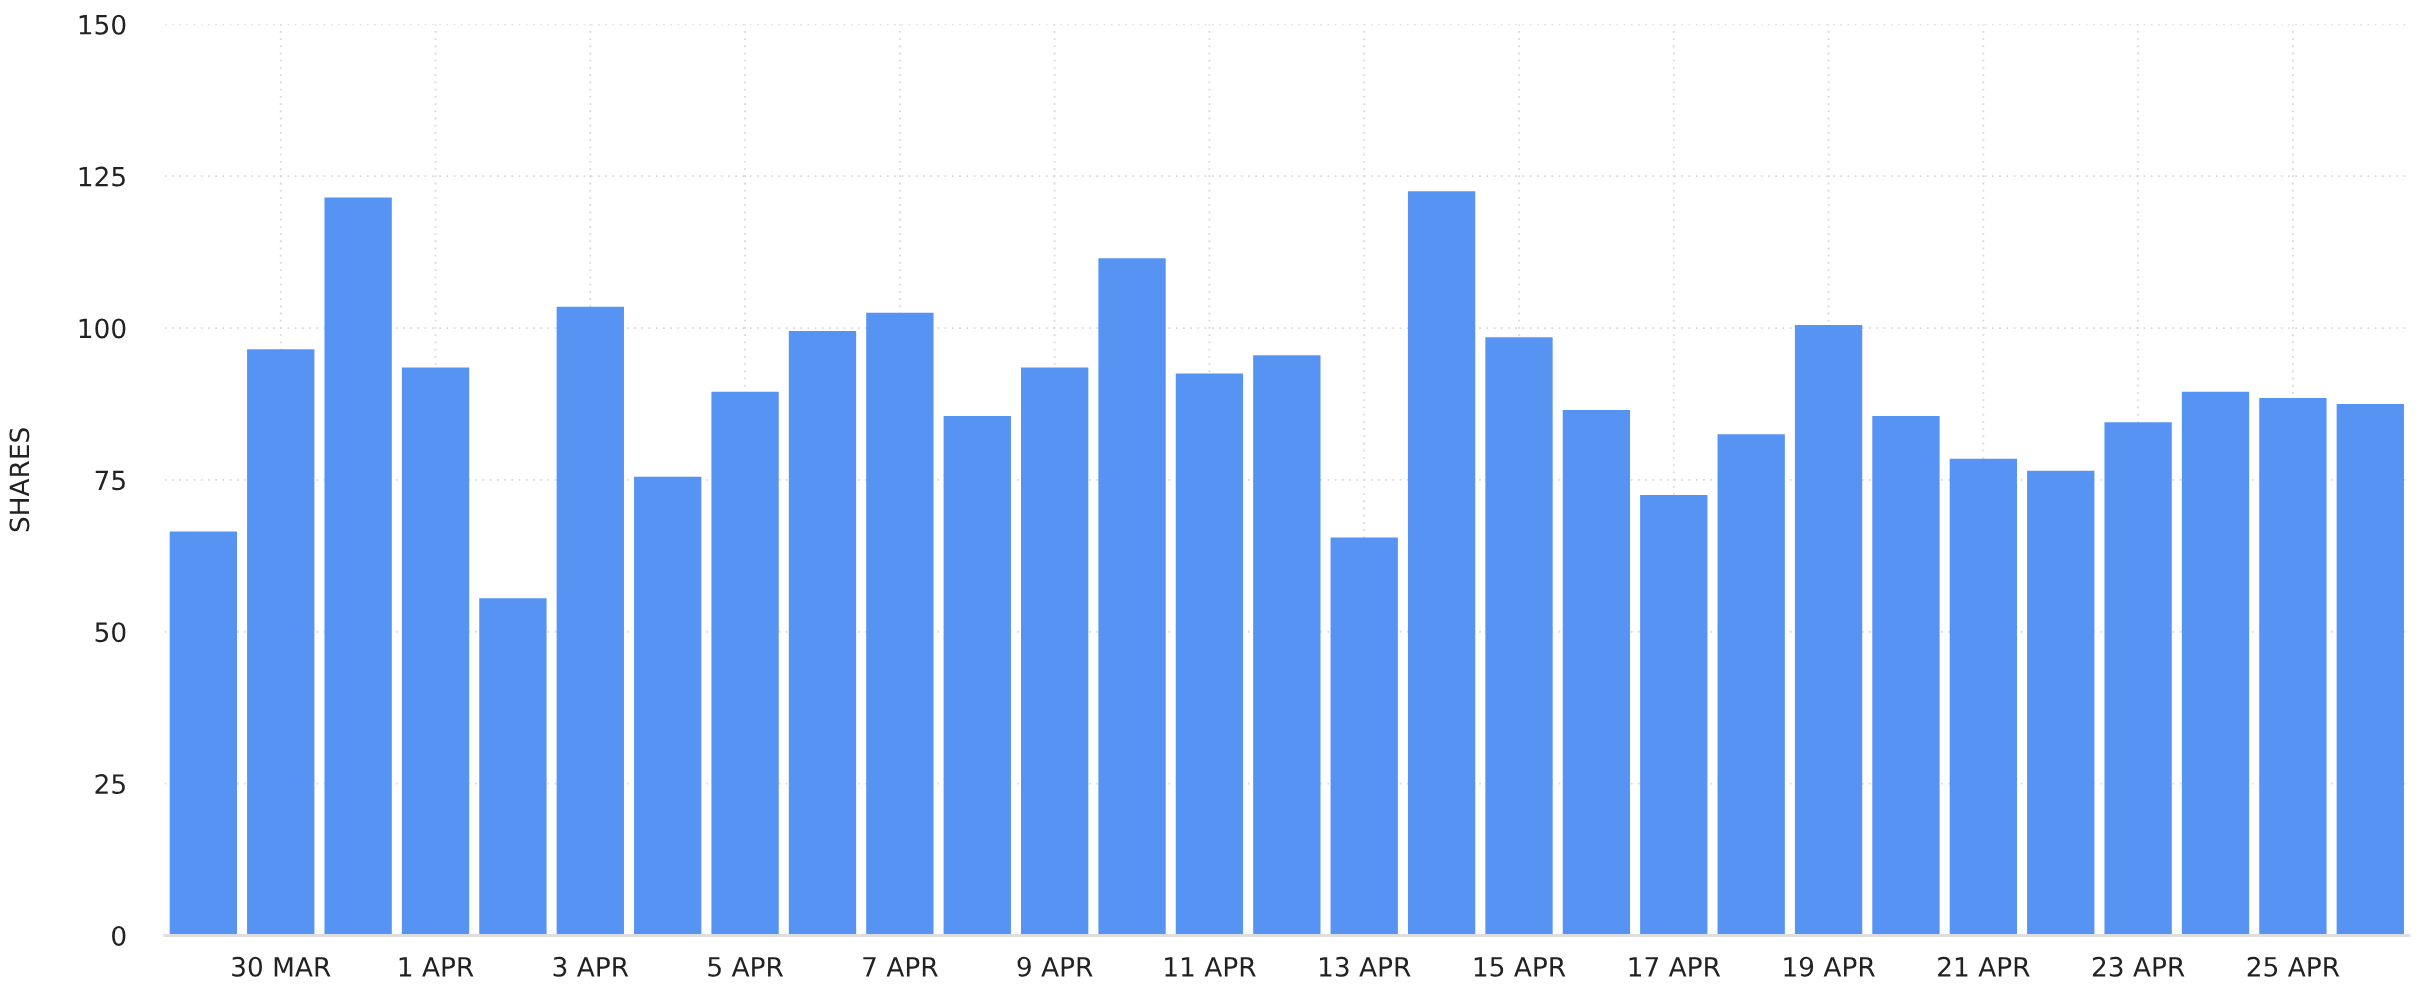 This screenshot has width=2425, height=1000. What do you see at coordinates (900, 967) in the screenshot?
I see `x-tick-label: 7 APR` at bounding box center [900, 967].